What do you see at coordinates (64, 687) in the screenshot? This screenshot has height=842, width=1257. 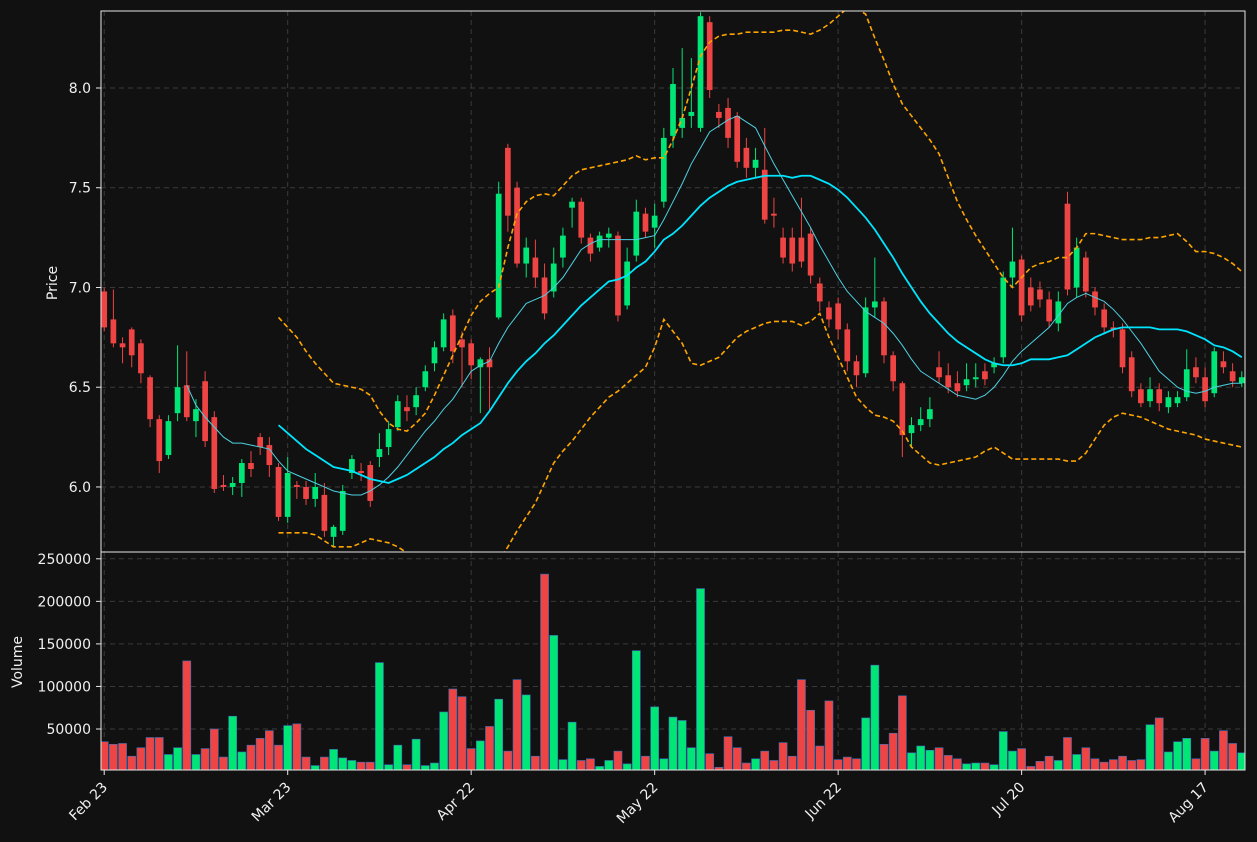 I see `y-tick-label: 100000` at bounding box center [64, 687].